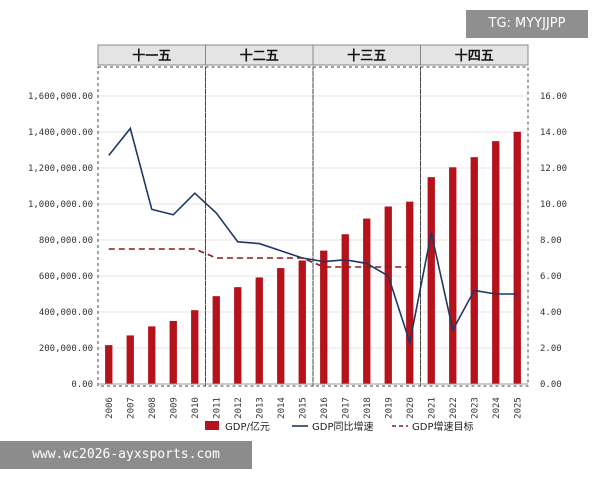  Describe the element at coordinates (553, 205) in the screenshot. I see `y-right-tick-label: 10.00` at that location.